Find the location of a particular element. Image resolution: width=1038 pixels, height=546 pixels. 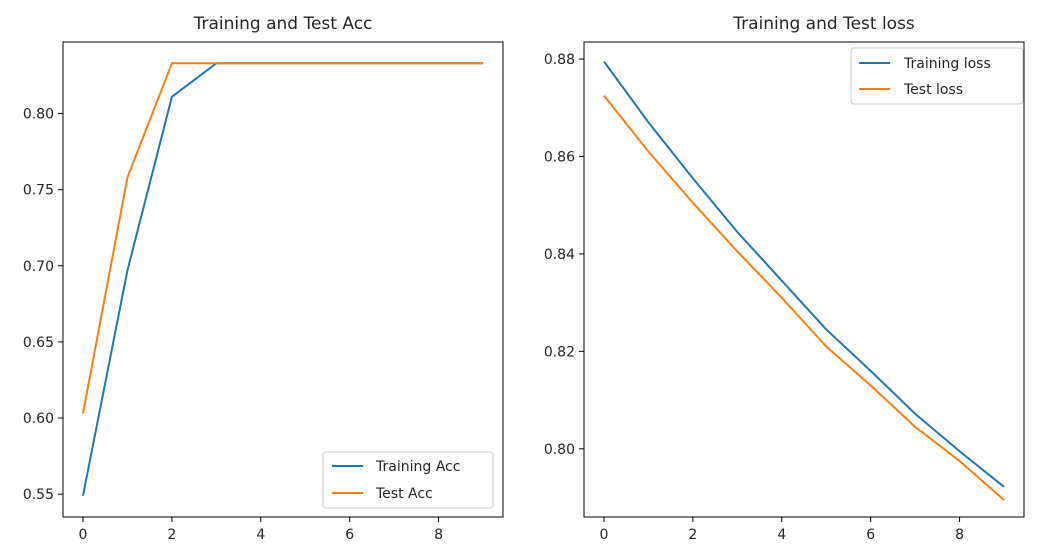

accuracy-x-tick-label: 4 is located at coordinates (260, 535).